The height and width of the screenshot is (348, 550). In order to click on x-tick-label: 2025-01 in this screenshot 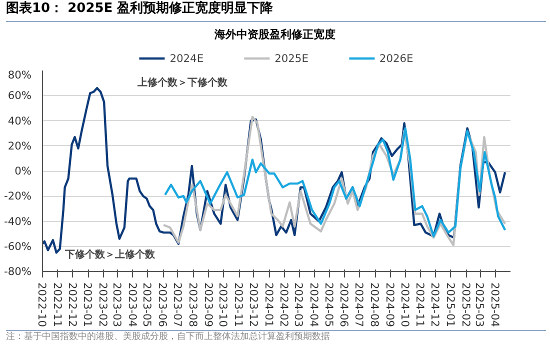, I will do `click(450, 305)`.